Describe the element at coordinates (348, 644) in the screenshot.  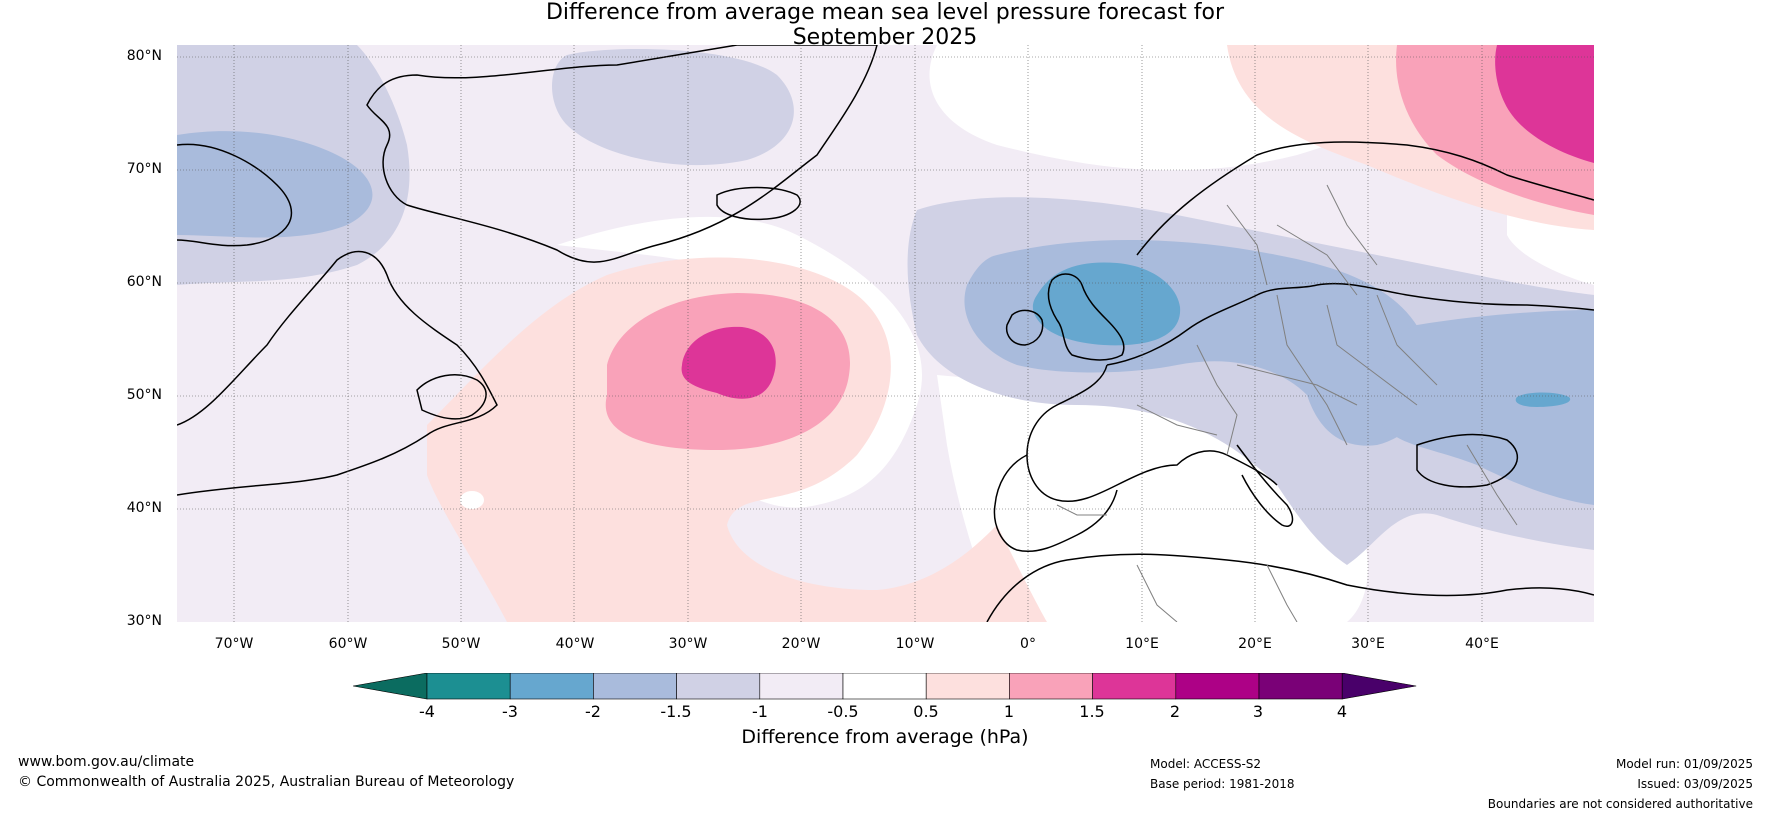
I see `lon-label-60w: 60°W` at that location.